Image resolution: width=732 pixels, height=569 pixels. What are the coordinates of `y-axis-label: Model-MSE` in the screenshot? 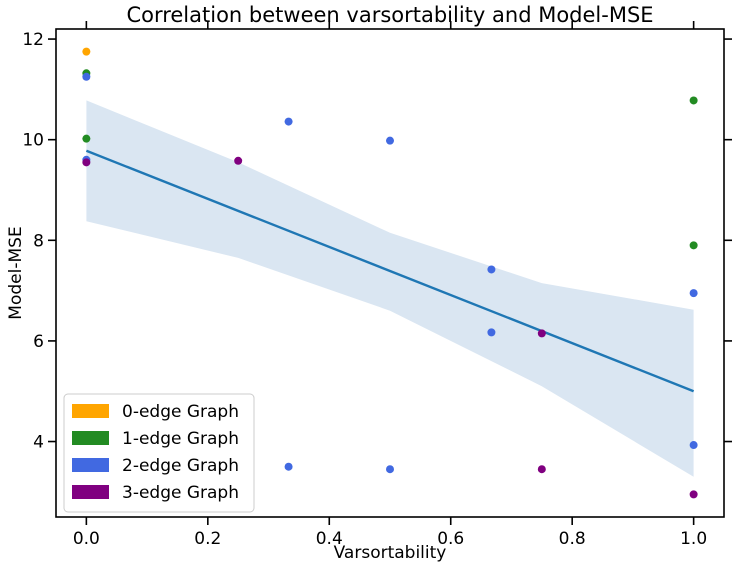 It's located at (16, 272).